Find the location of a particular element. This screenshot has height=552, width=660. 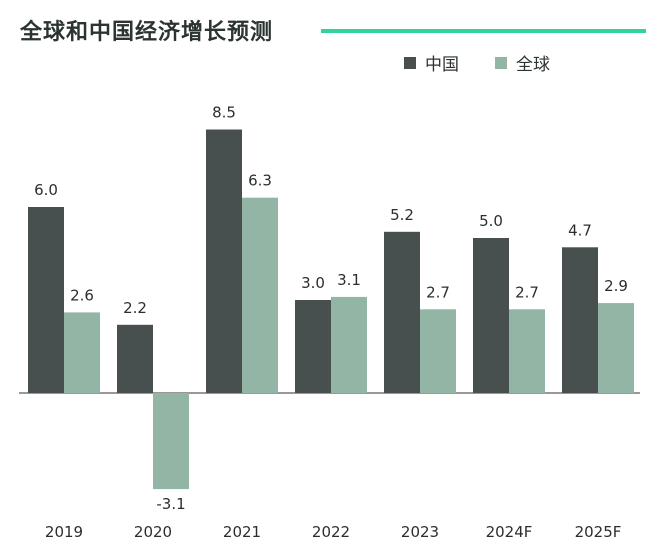

bar-china-2022 is located at coordinates (313, 346).